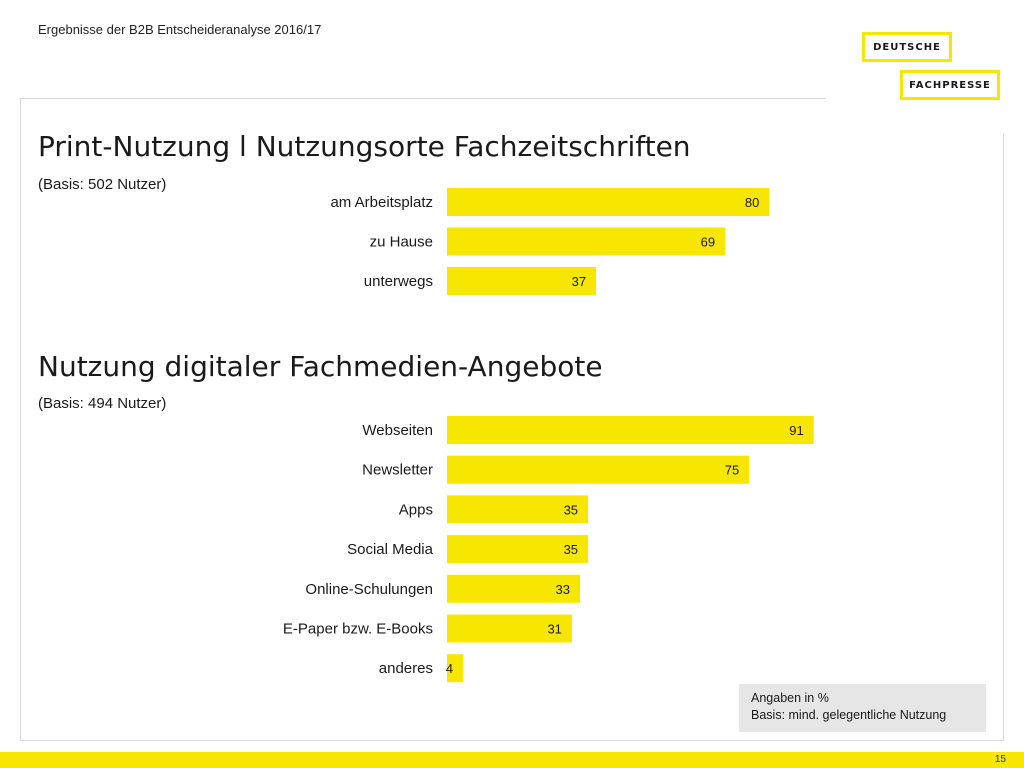  Describe the element at coordinates (518, 509) in the screenshot. I see `bar-apps` at that location.